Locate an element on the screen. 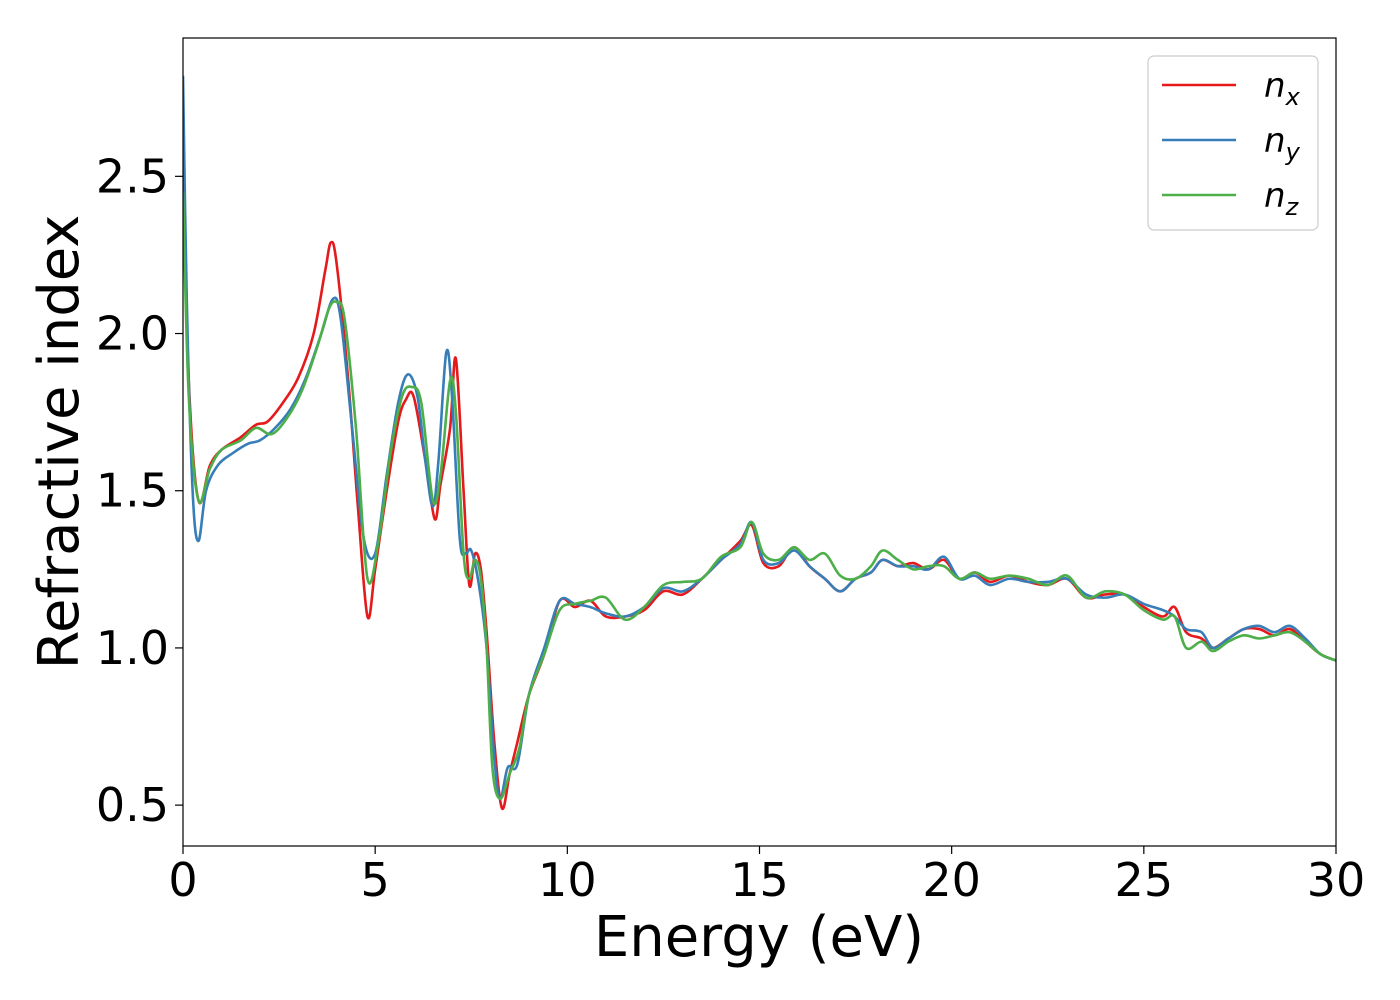 Image resolution: width=1400 pixels, height=1000 pixels. y-axis-title: Refractive index is located at coordinates (59, 442).